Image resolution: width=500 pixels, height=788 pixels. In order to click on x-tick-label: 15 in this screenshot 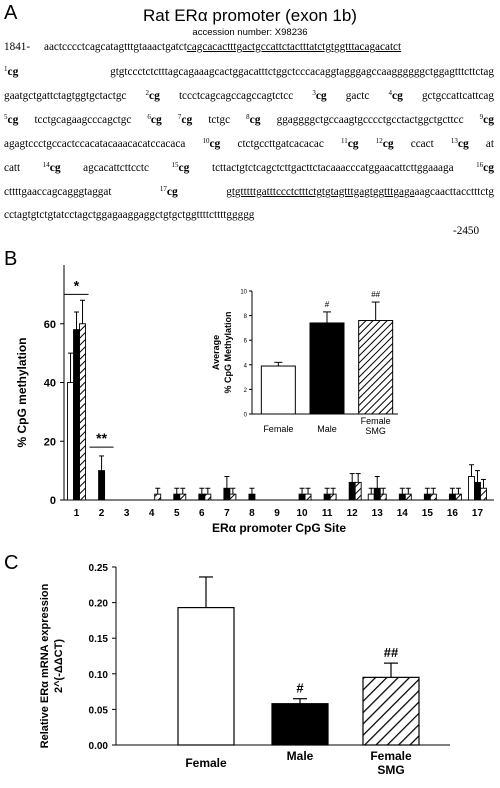, I will do `click(428, 513)`.